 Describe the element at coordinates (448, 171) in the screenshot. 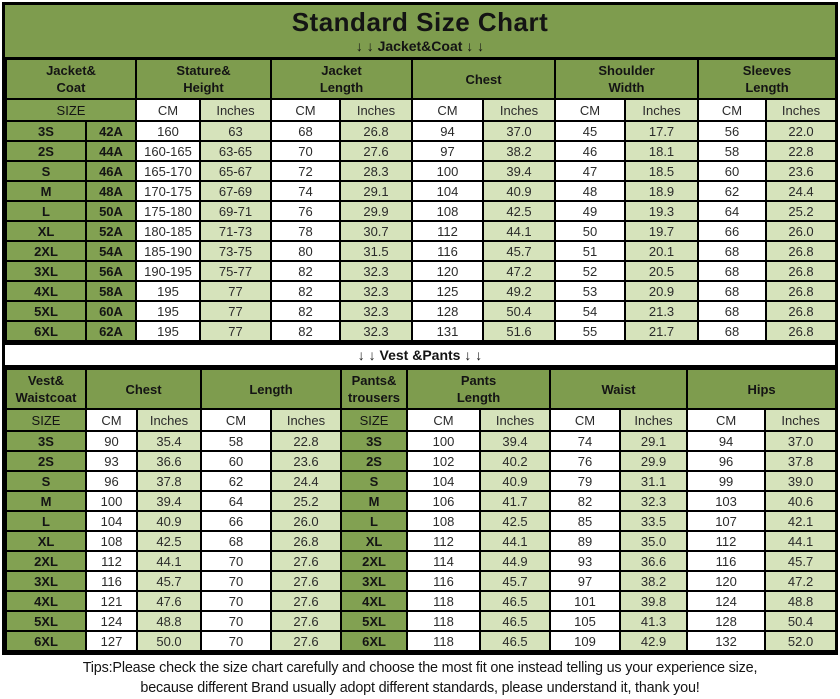

I see `cm-value-cell: 100` at that location.